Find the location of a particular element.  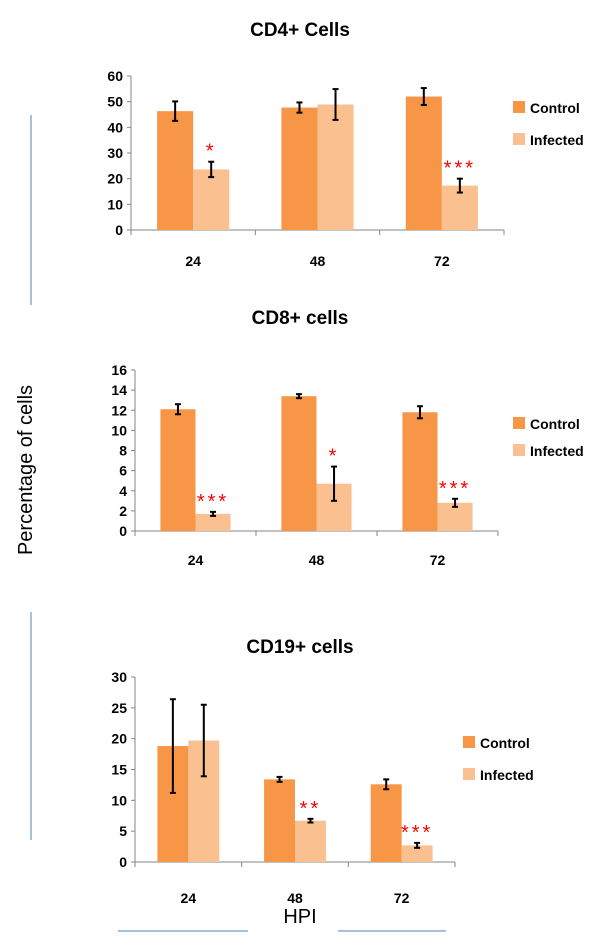

y-tick-label: 14 is located at coordinates (119, 390).